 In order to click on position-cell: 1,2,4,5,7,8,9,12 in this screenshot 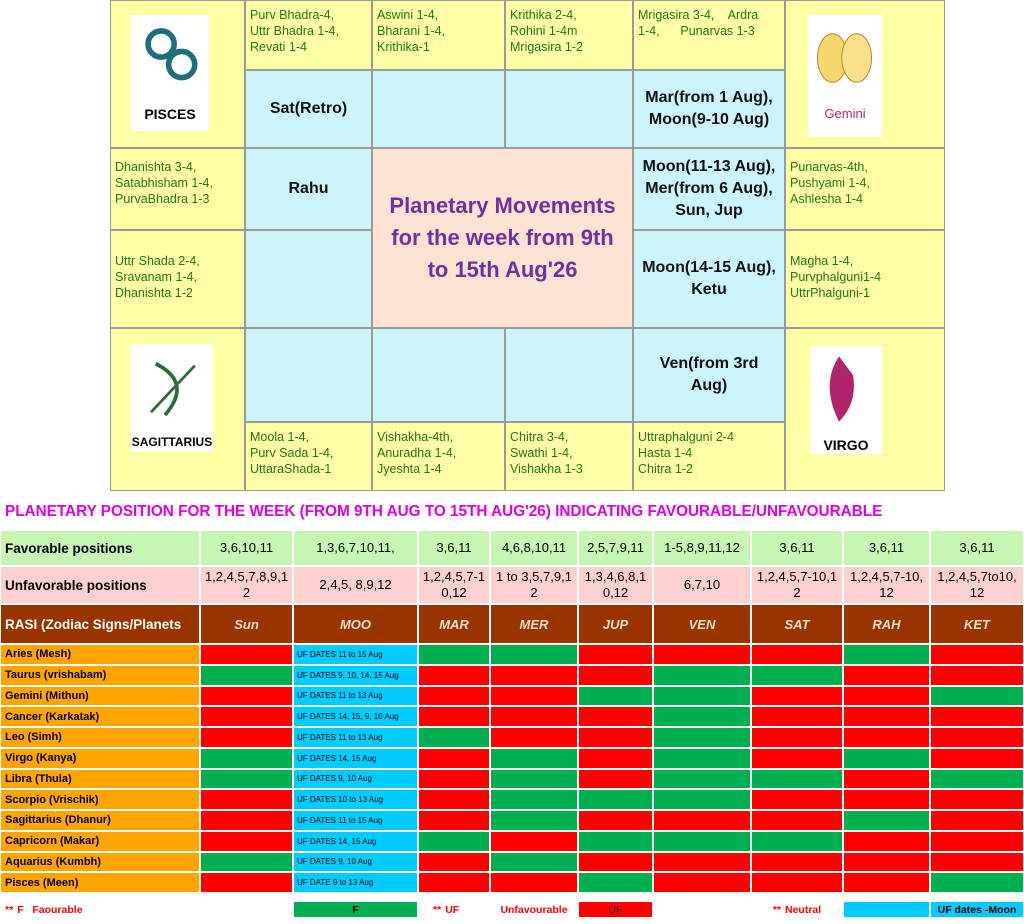, I will do `click(246, 585)`.